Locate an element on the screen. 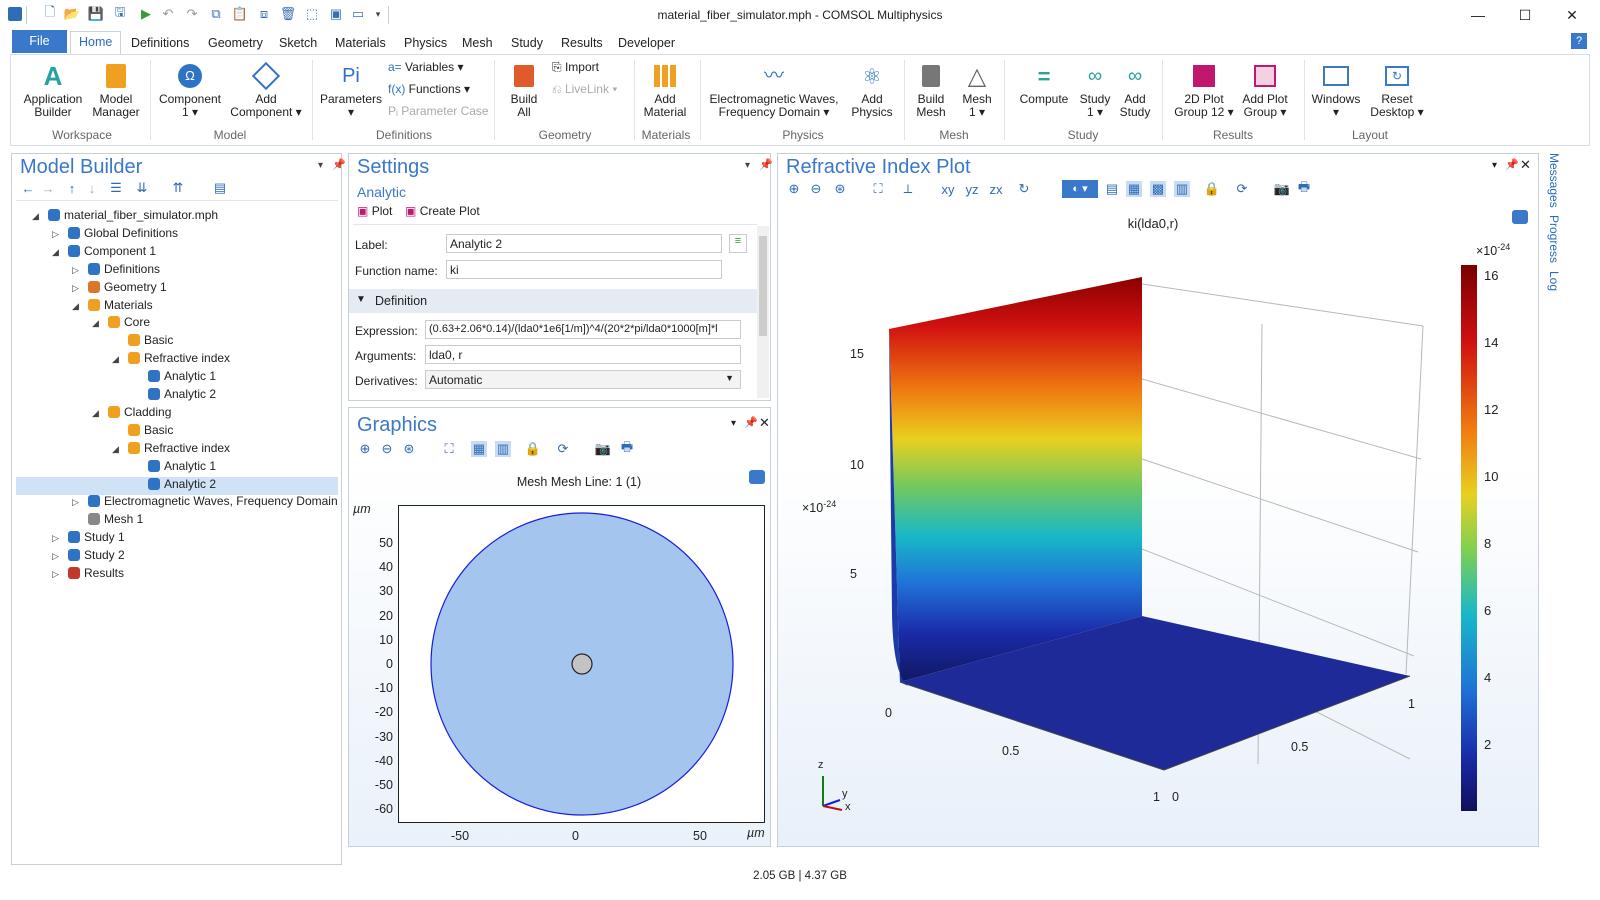 This screenshot has width=1600, height=900. zoom-box-icon: ⊛ is located at coordinates (840, 188).